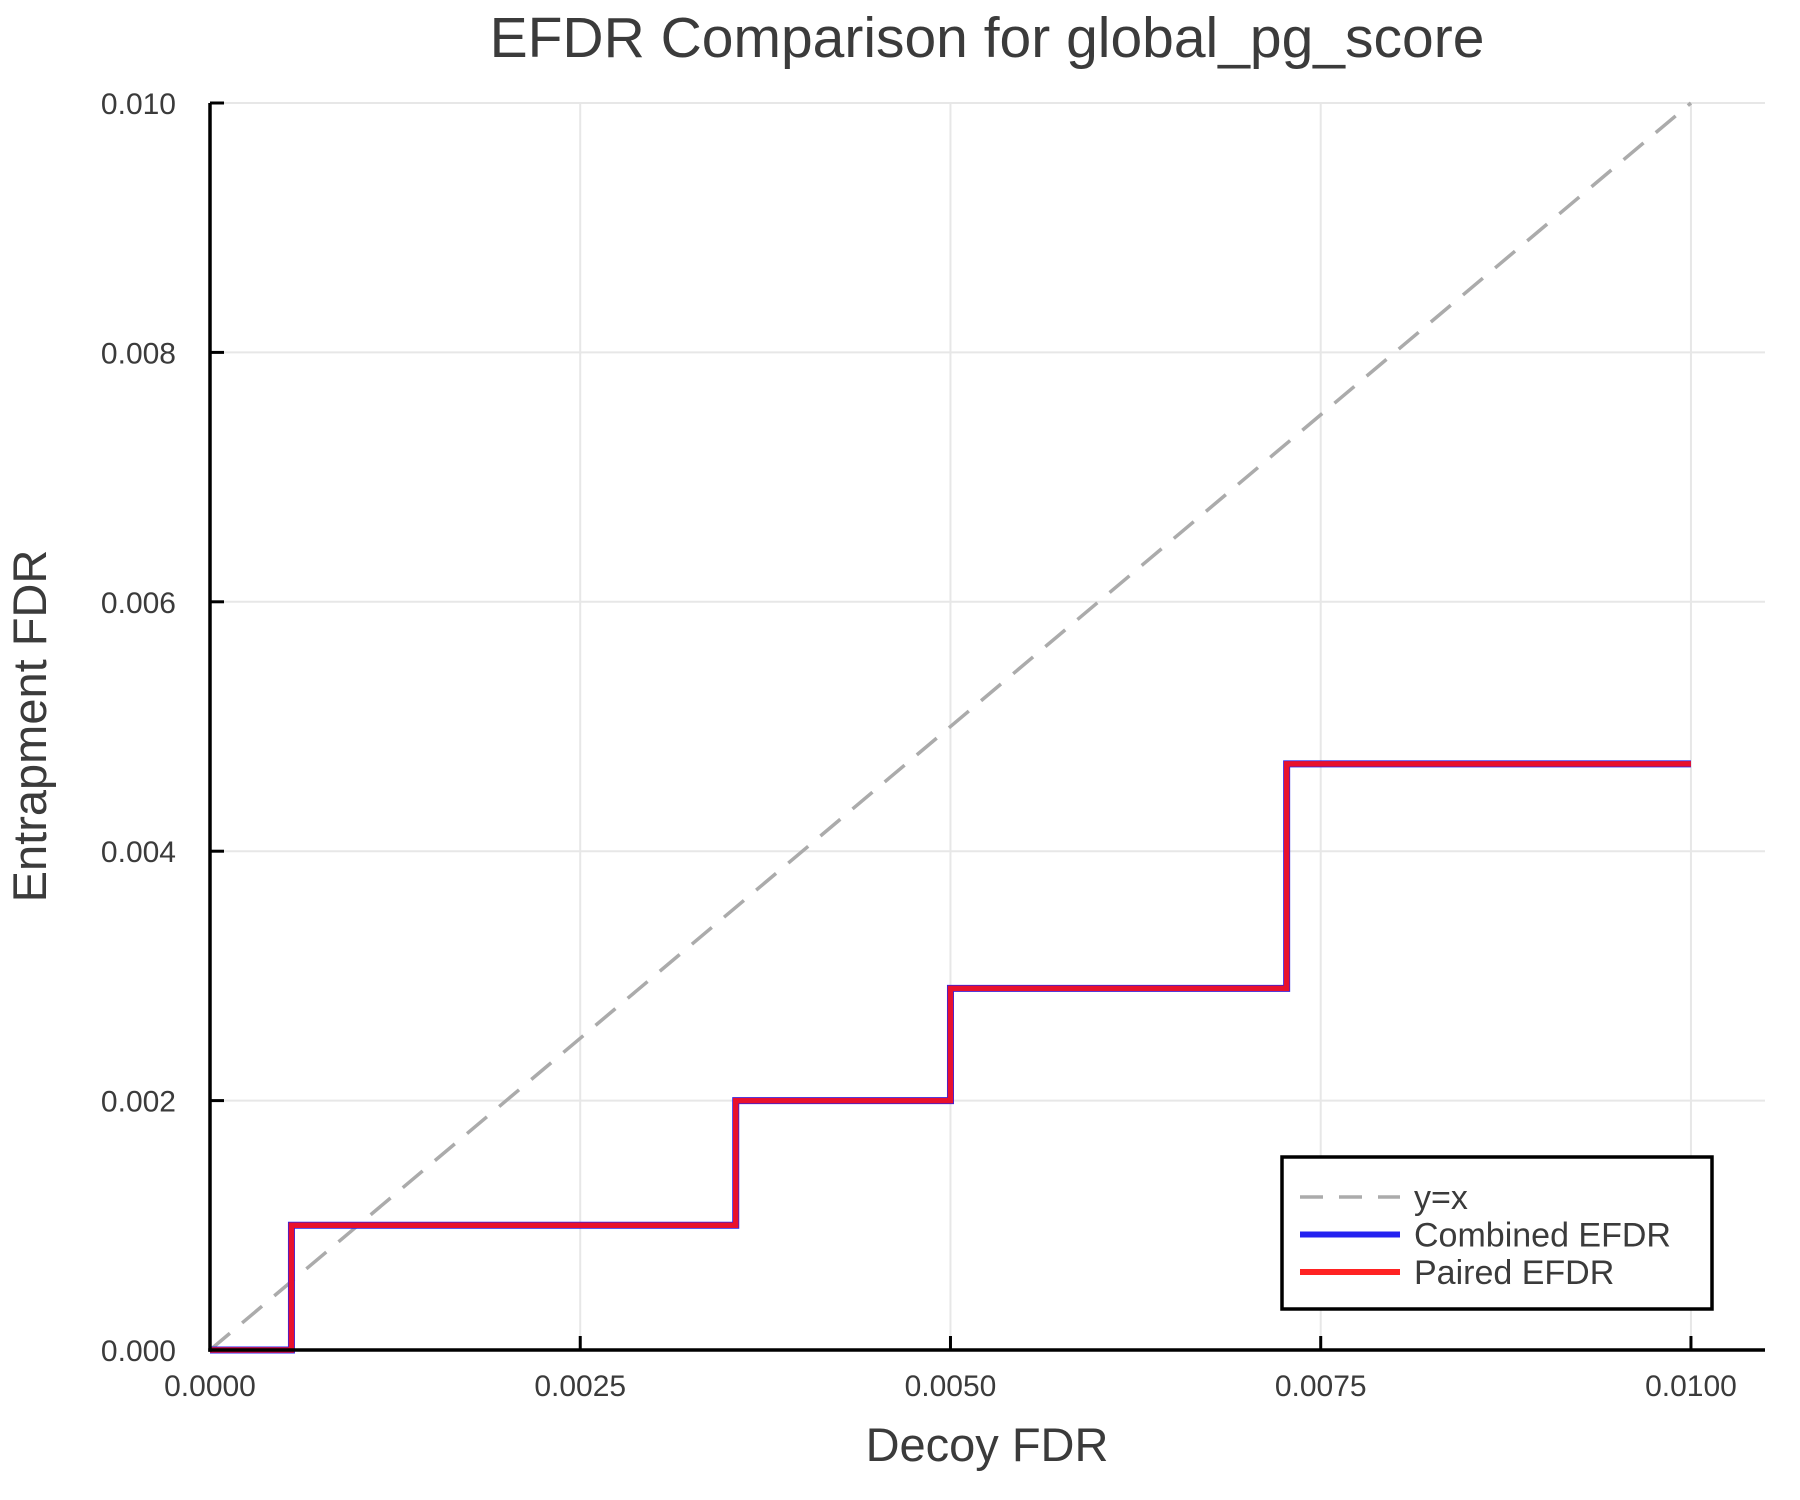  Describe the element at coordinates (210, 1386) in the screenshot. I see `x-tick-label: 0.0000` at that location.